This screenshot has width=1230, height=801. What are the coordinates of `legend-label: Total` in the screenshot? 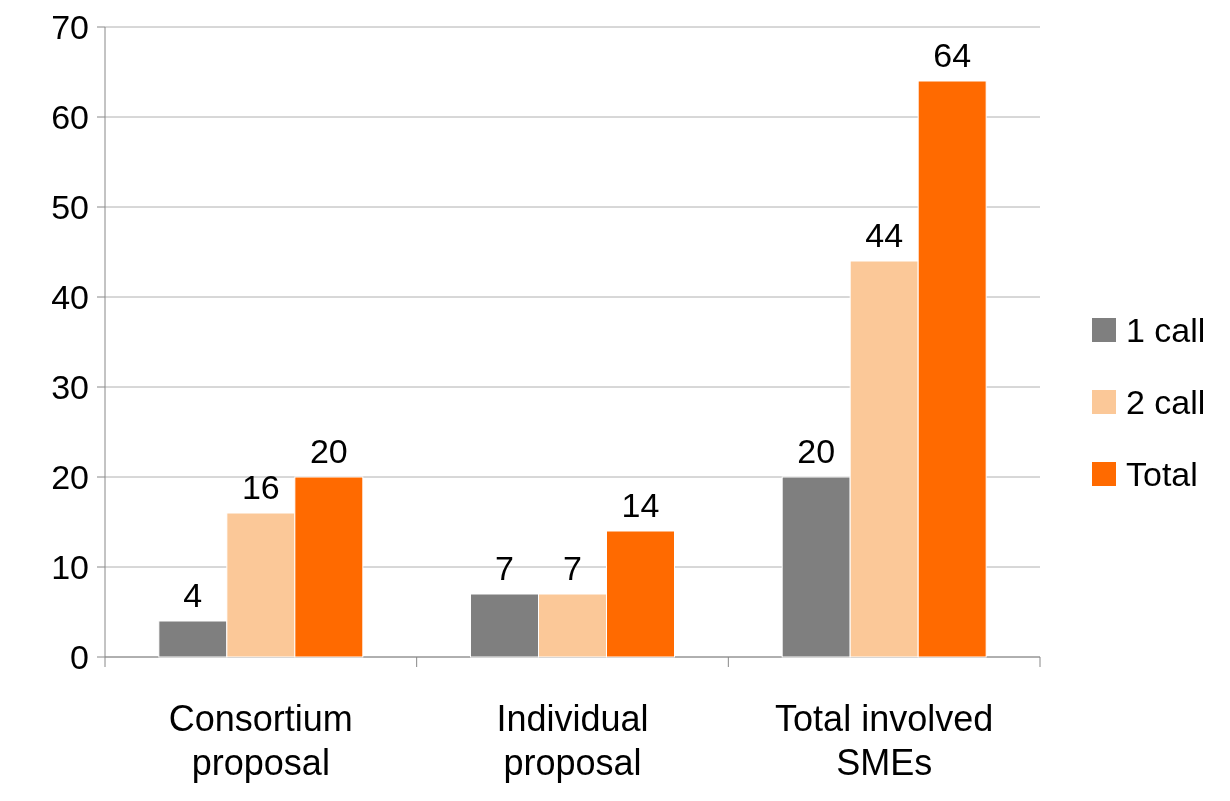 It's located at (1162, 473).